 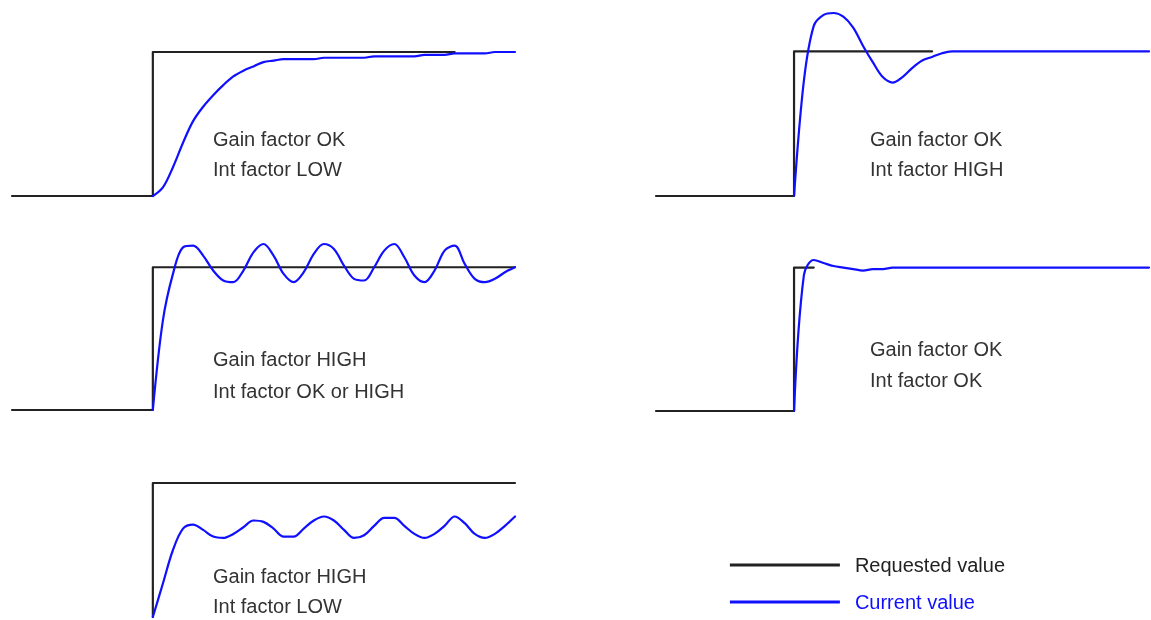 I want to click on text: Current value, so click(x=914, y=602).